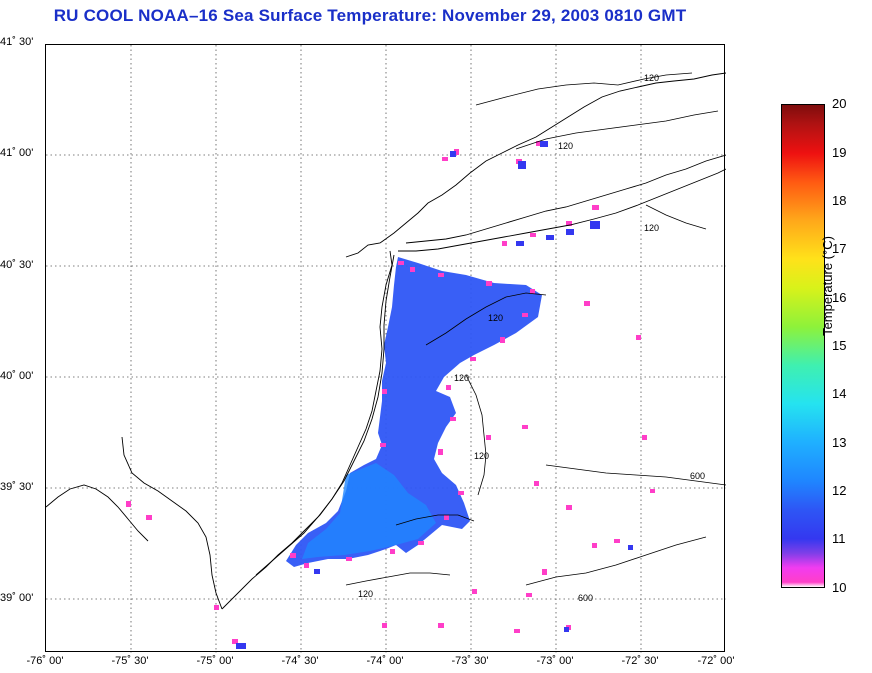 The width and height of the screenshot is (872, 673). I want to click on sst-inner-lighter, so click(369, 511).